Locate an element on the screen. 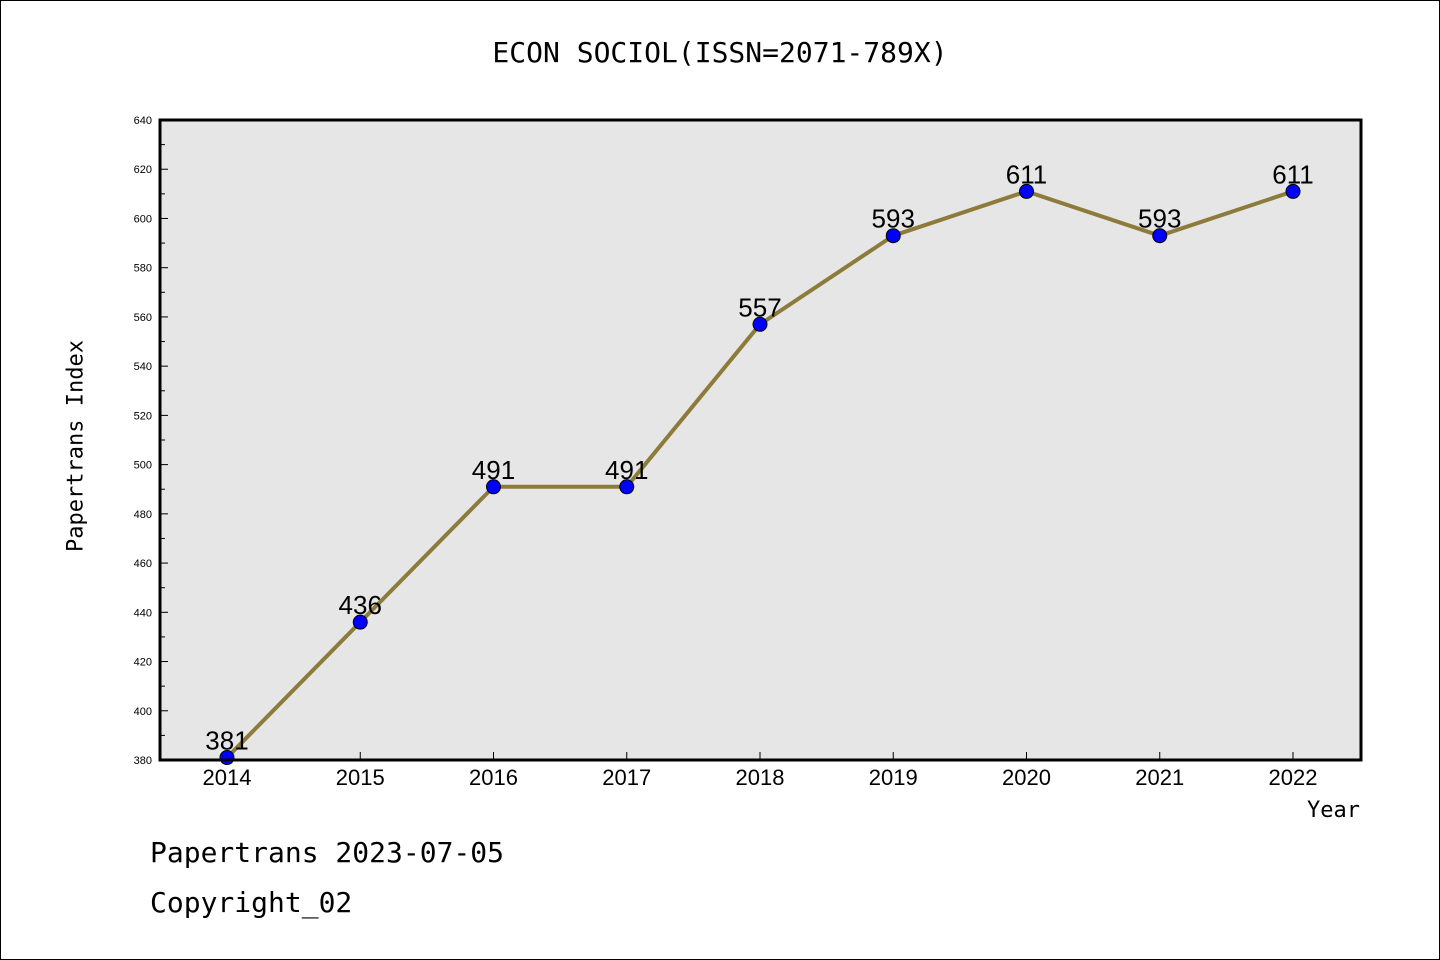 The width and height of the screenshot is (1440, 960). y-tick-label: 640 is located at coordinates (143, 121).